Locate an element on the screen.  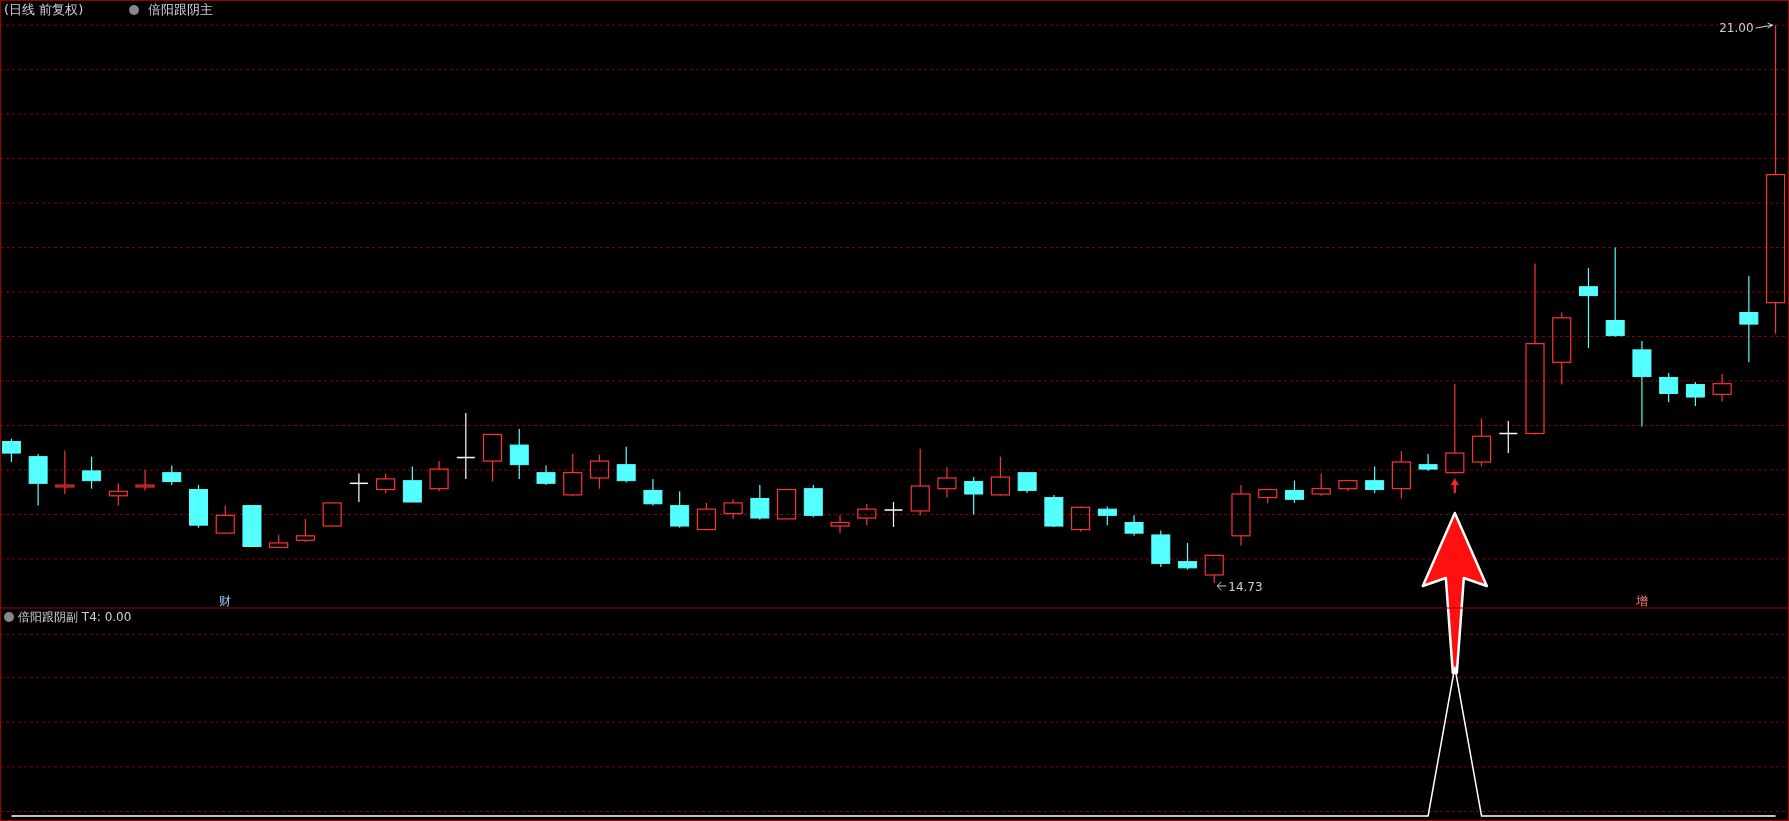
chart-subtitle: 倍阳跟阴主 is located at coordinates (180, 9).